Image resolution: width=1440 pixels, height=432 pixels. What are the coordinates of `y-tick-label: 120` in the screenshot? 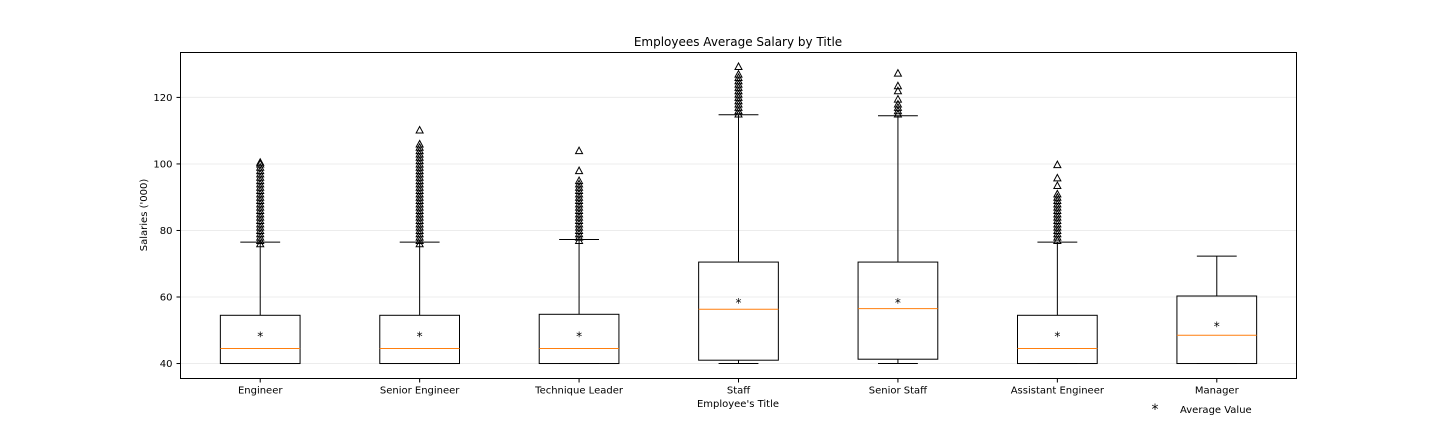 It's located at (162, 98).